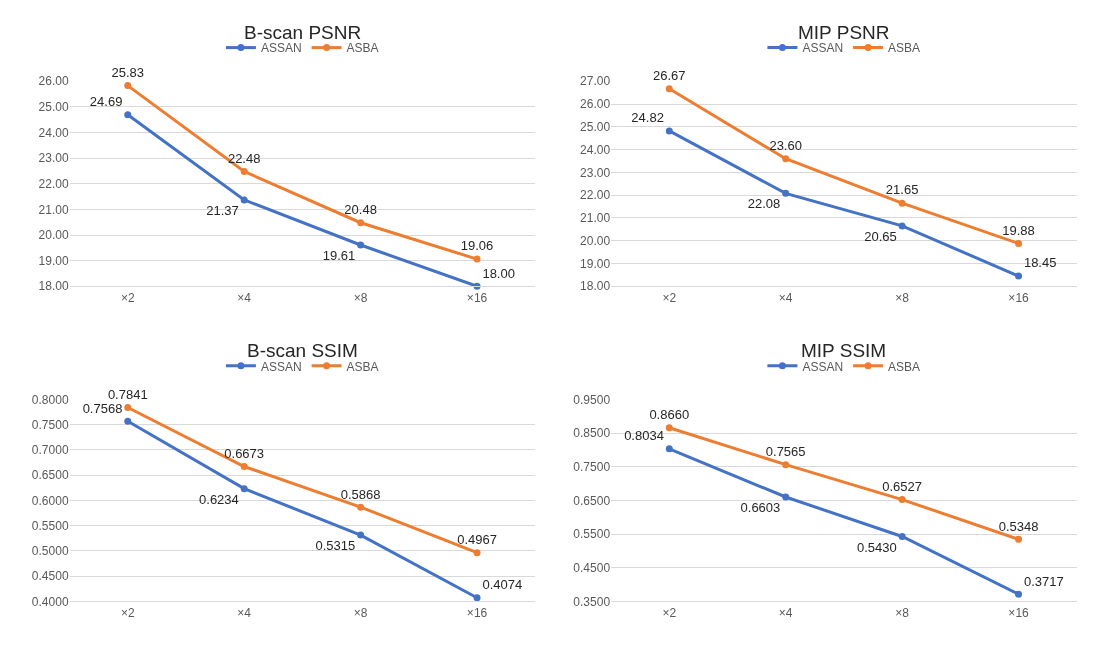  I want to click on data-label: 0.3717, so click(1043, 581).